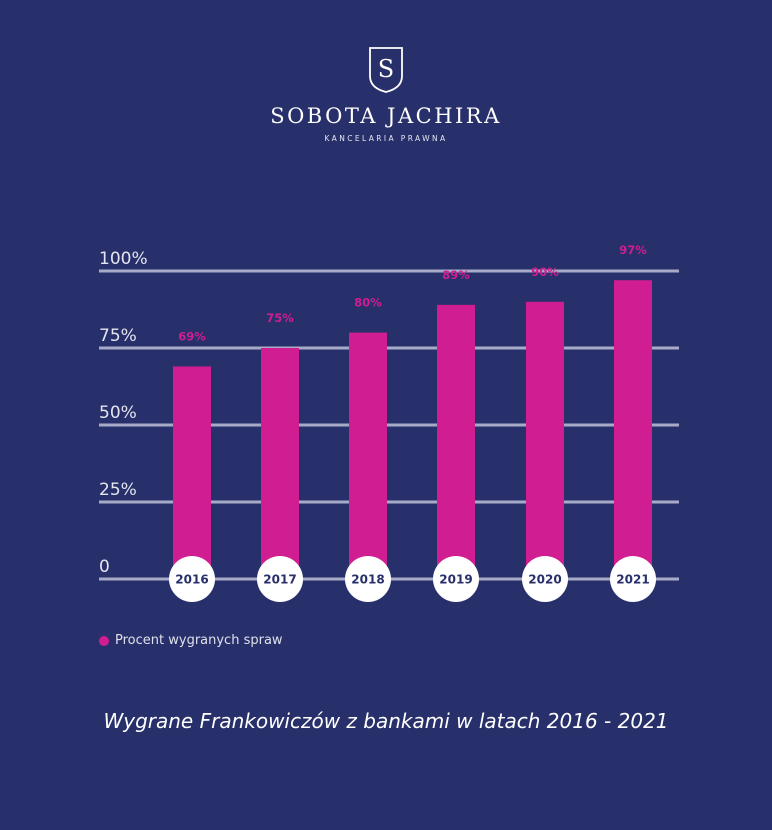 This screenshot has height=830, width=772. What do you see at coordinates (386, 116) in the screenshot?
I see `brand-name: SOBOTA JACHIRA` at bounding box center [386, 116].